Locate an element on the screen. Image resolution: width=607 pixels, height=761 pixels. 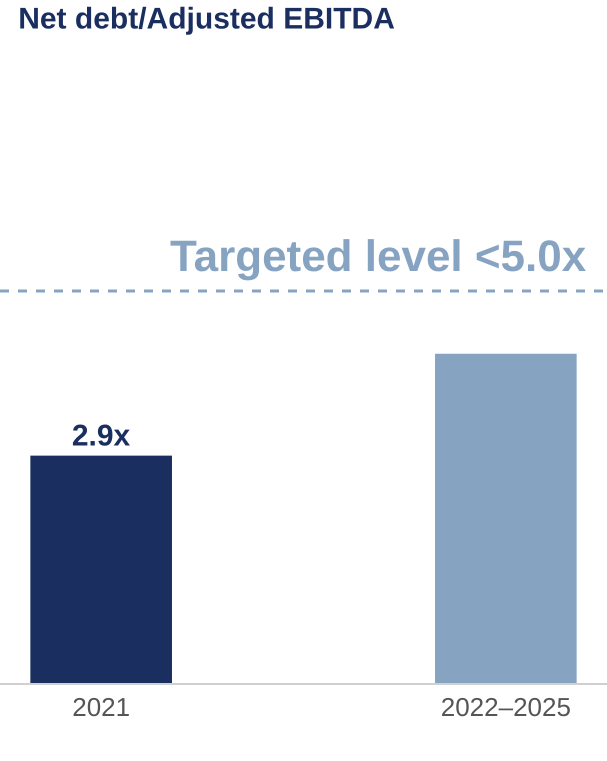
data-label: 2.9x is located at coordinates (101, 436).